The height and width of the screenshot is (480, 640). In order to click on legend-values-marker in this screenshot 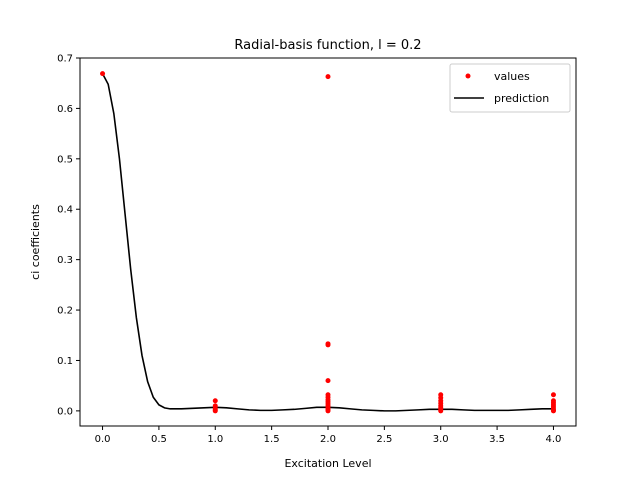, I will do `click(468, 76)`.